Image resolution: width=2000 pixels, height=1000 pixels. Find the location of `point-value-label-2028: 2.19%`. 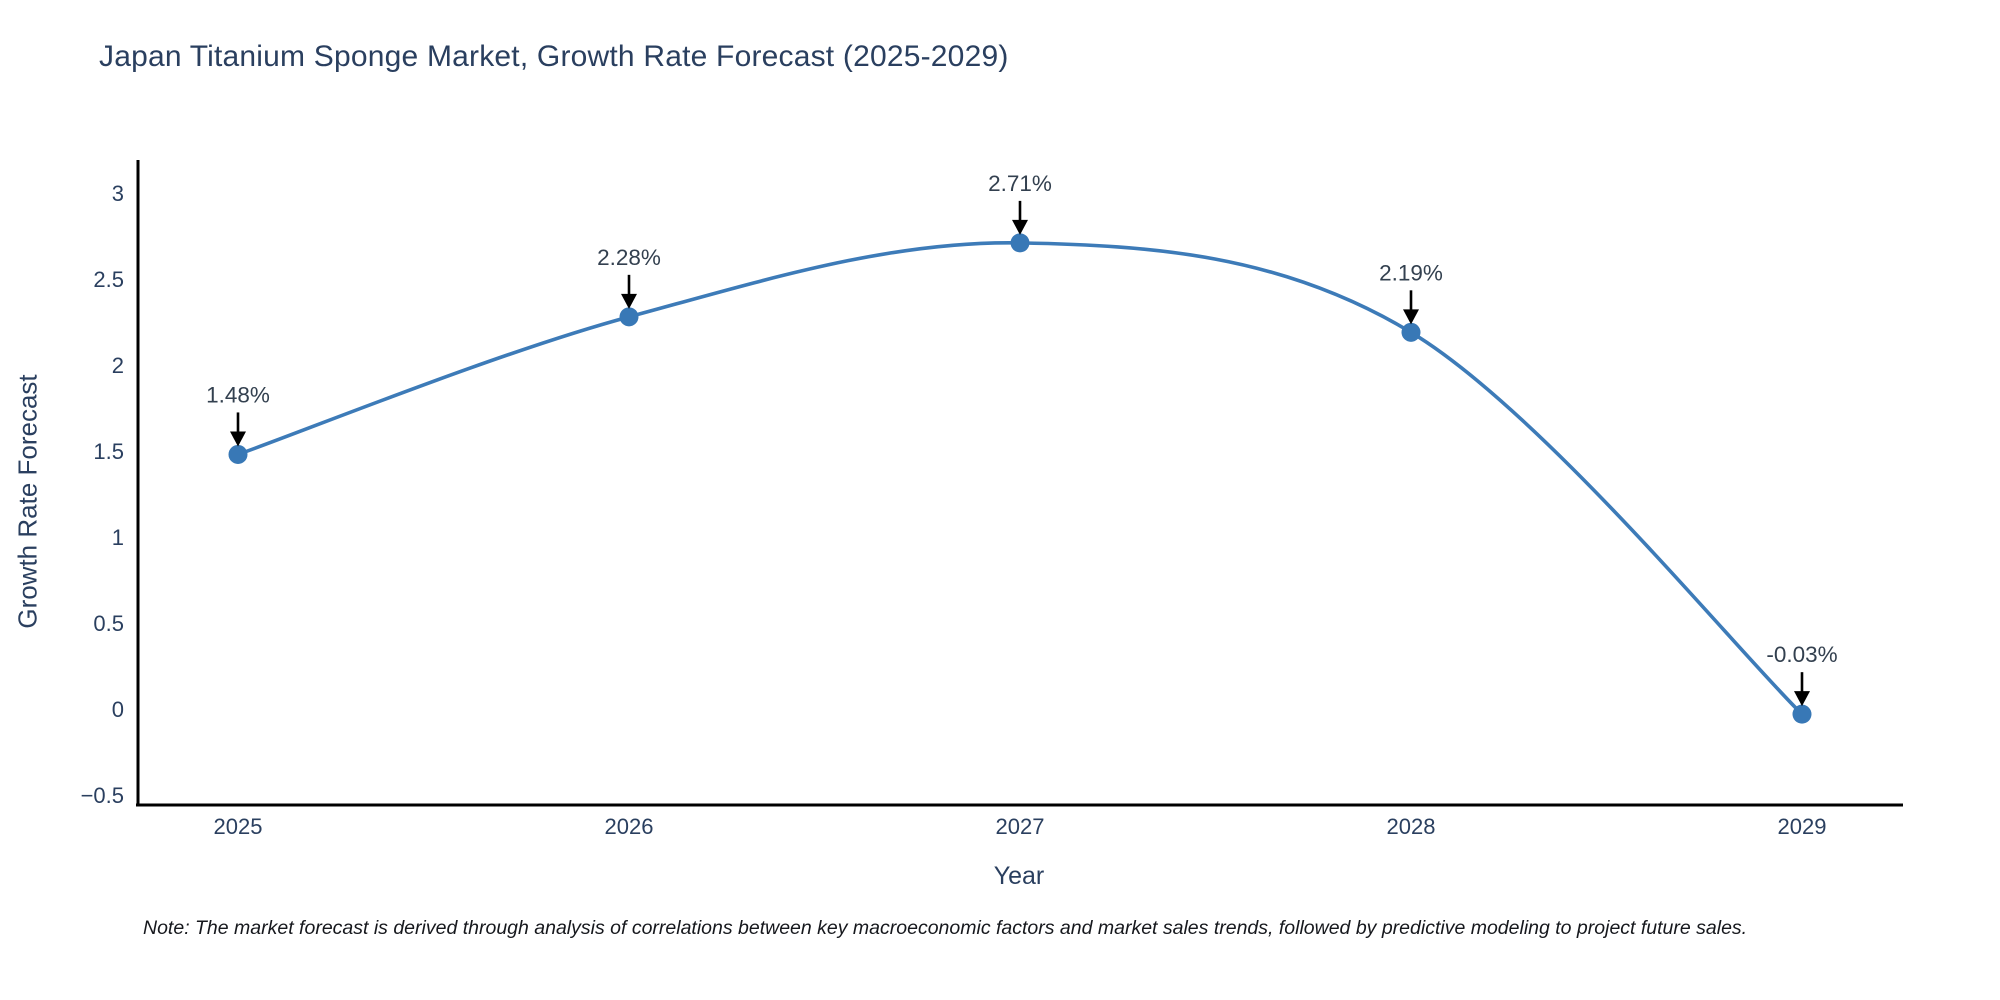

point-value-label-2028: 2.19% is located at coordinates (1411, 272).